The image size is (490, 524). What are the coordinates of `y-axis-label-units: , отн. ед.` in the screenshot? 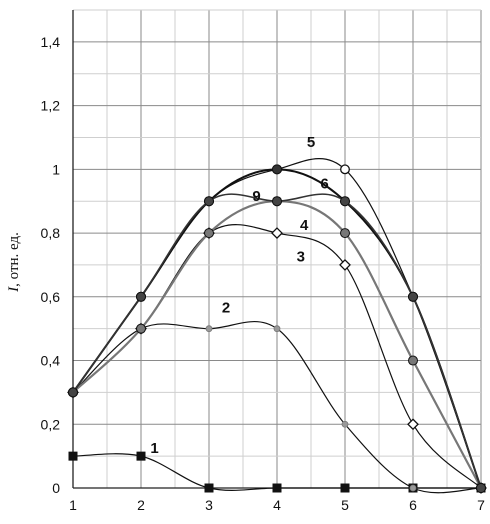 It's located at (14, 259).